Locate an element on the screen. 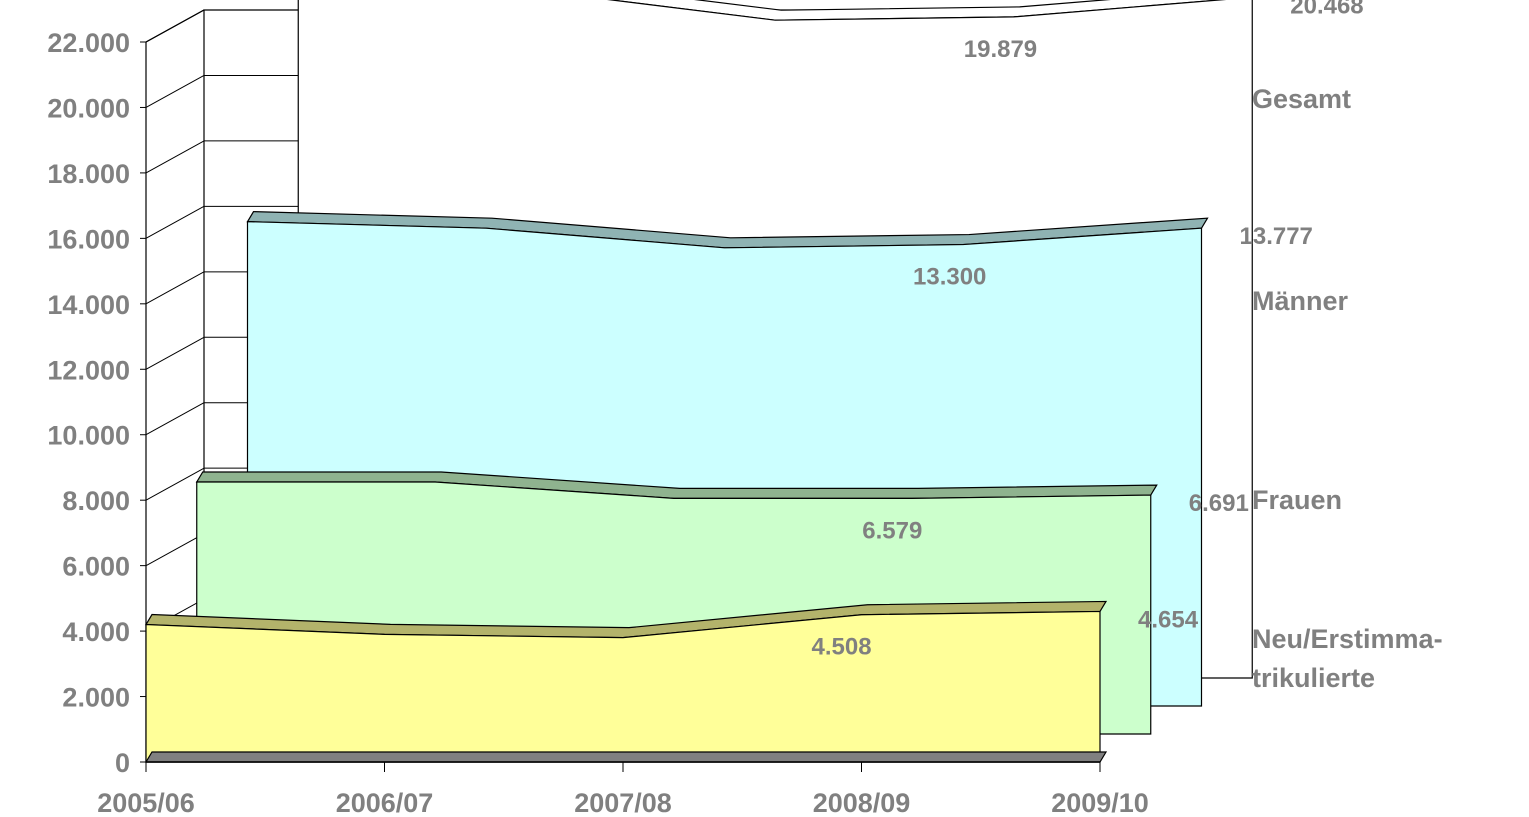  y-tick-label: 20.000 is located at coordinates (88, 108).